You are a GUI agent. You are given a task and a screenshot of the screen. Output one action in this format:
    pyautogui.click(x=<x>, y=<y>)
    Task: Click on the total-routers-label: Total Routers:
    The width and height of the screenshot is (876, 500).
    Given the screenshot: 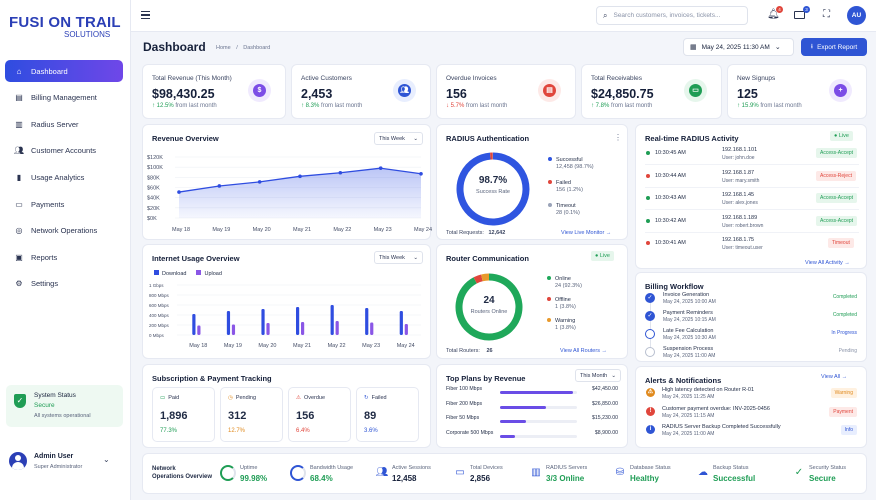 What is the action you would take?
    pyautogui.click(x=463, y=351)
    